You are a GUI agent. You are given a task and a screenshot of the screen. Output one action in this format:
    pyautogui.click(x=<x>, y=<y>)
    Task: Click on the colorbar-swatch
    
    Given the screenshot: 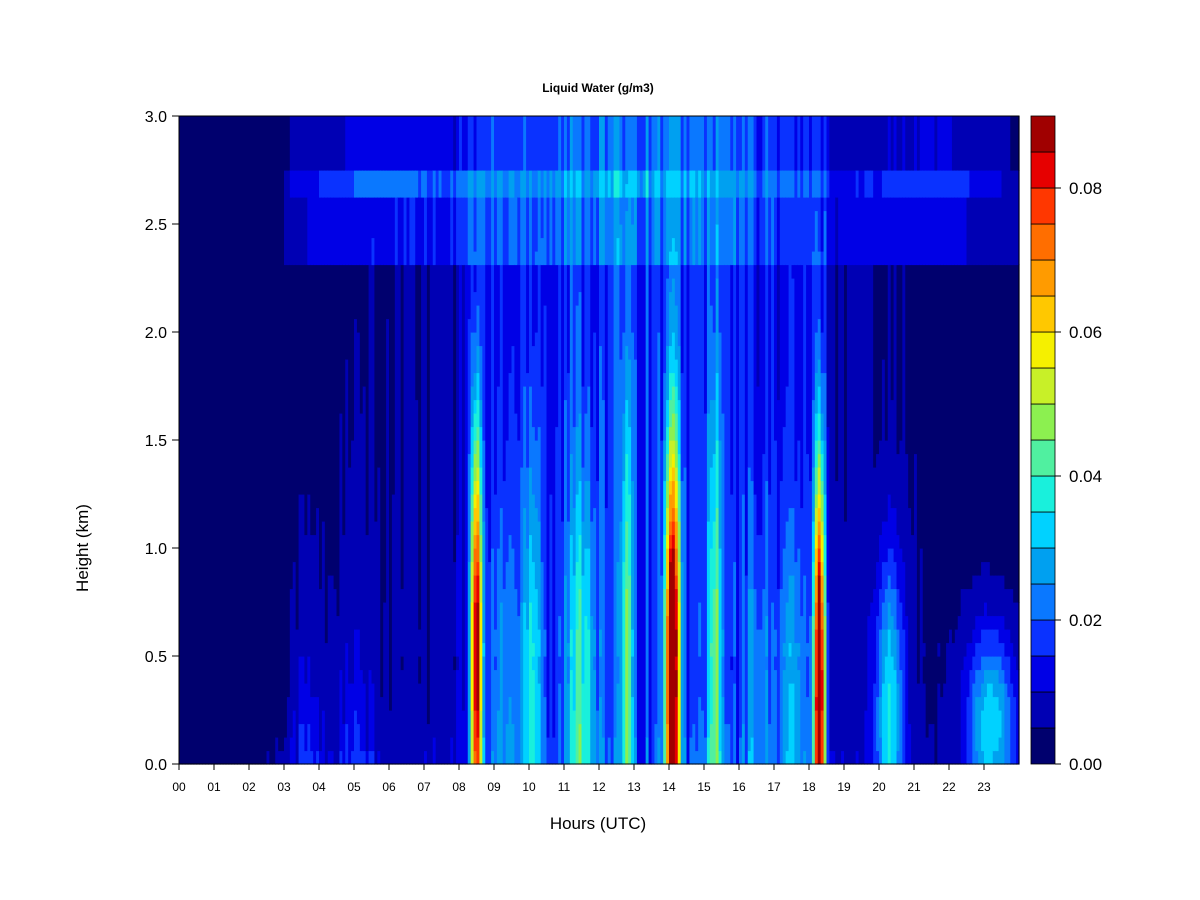 What is the action you would take?
    pyautogui.click(x=1043, y=494)
    